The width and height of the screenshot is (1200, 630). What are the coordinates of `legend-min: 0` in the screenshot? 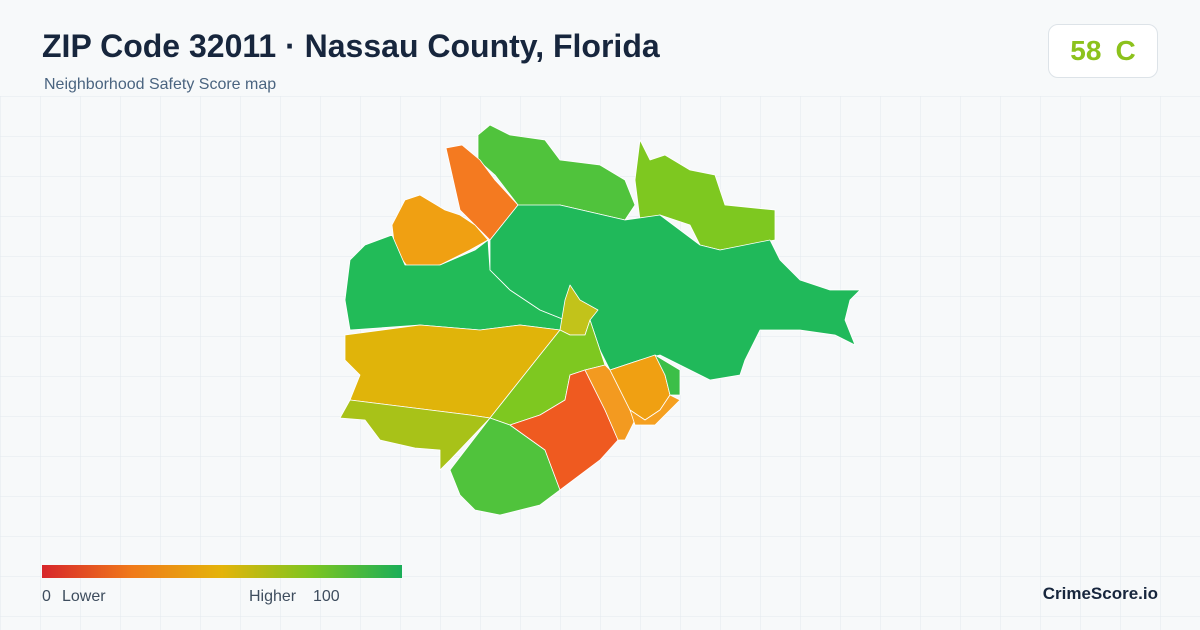 It's located at (46, 596).